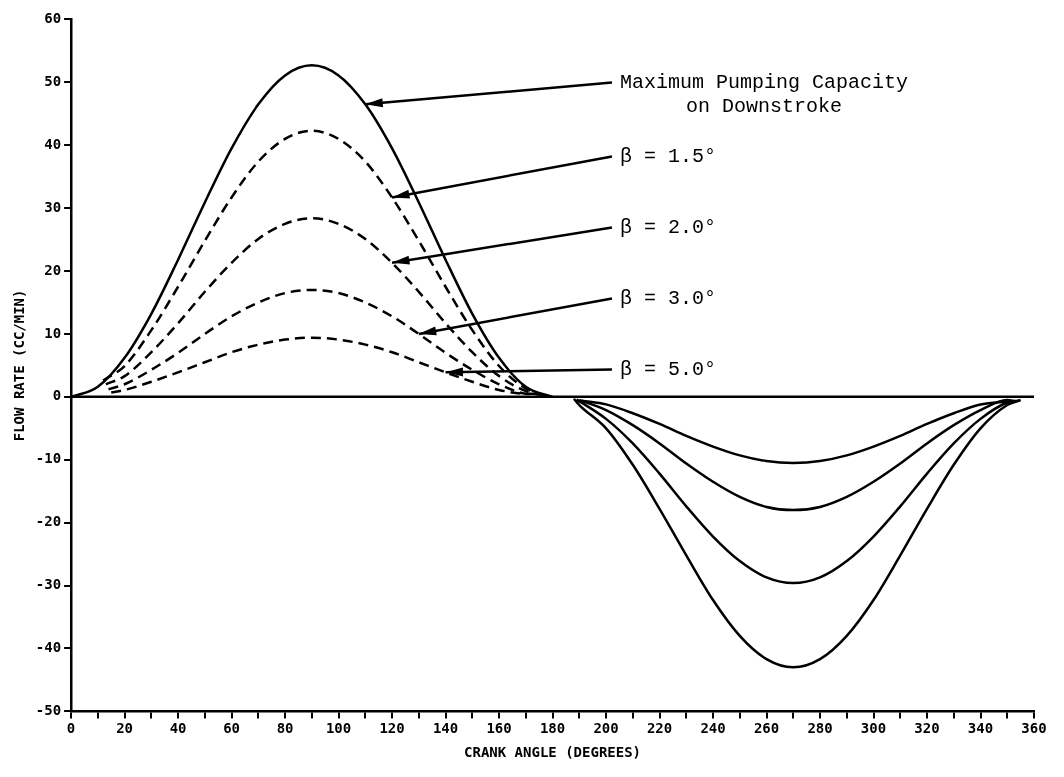 The image size is (1064, 777). Describe the element at coordinates (1034, 728) in the screenshot. I see `x-tick-label: 360` at that location.